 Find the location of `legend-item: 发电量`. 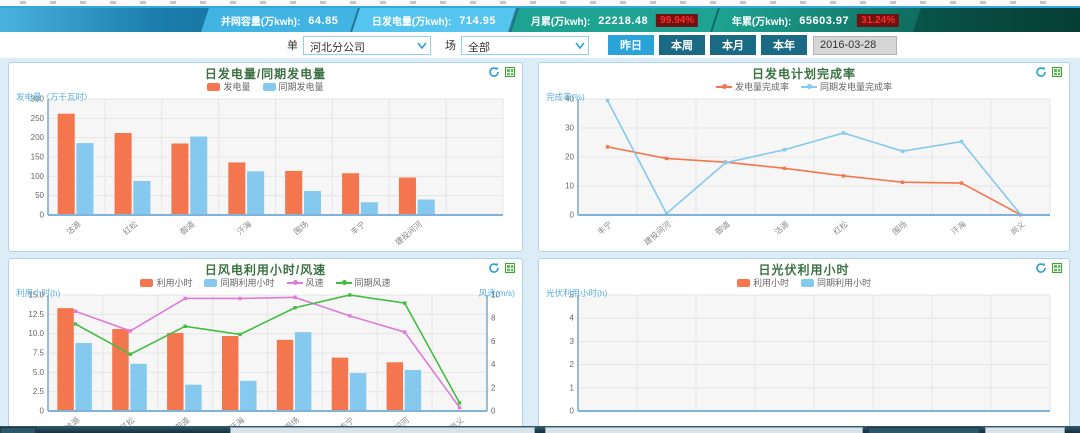

legend-item: 发电量 is located at coordinates (229, 86).